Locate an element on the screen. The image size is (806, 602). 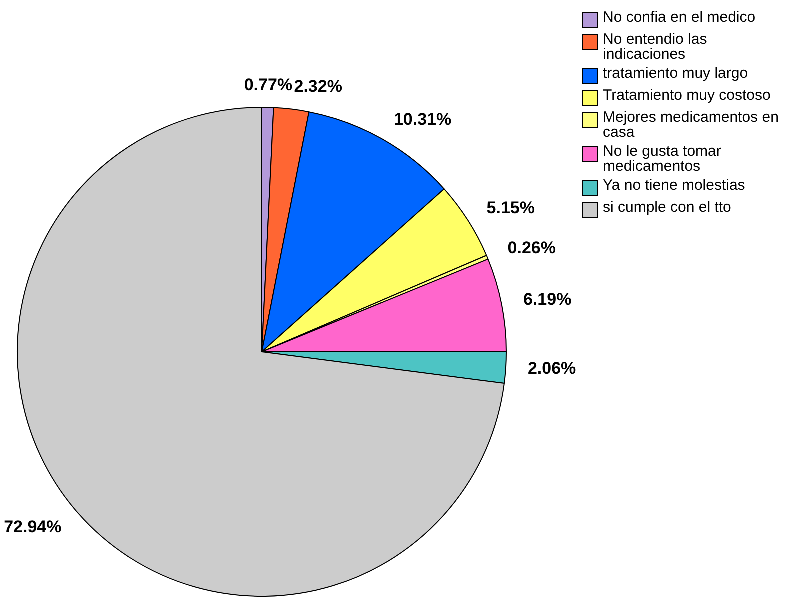
data-label: 6.19% is located at coordinates (547, 300).